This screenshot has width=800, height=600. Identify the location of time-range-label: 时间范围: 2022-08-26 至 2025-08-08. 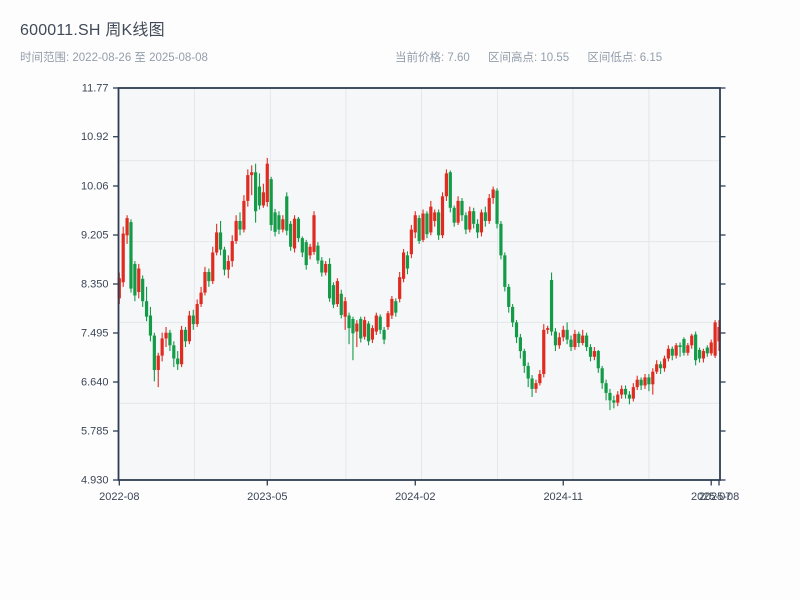
(114, 58).